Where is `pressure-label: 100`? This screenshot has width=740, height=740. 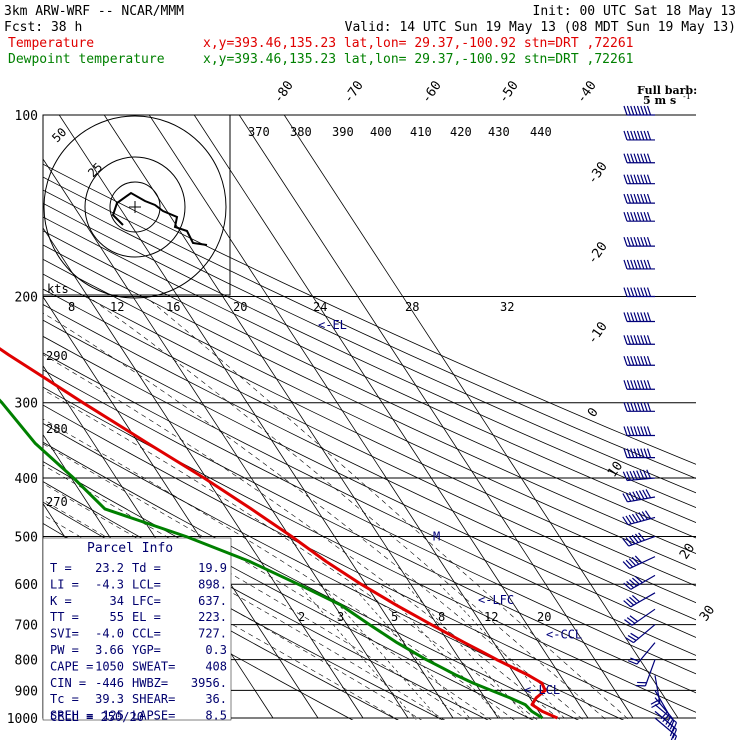
pressure-label: 100 is located at coordinates (26, 116).